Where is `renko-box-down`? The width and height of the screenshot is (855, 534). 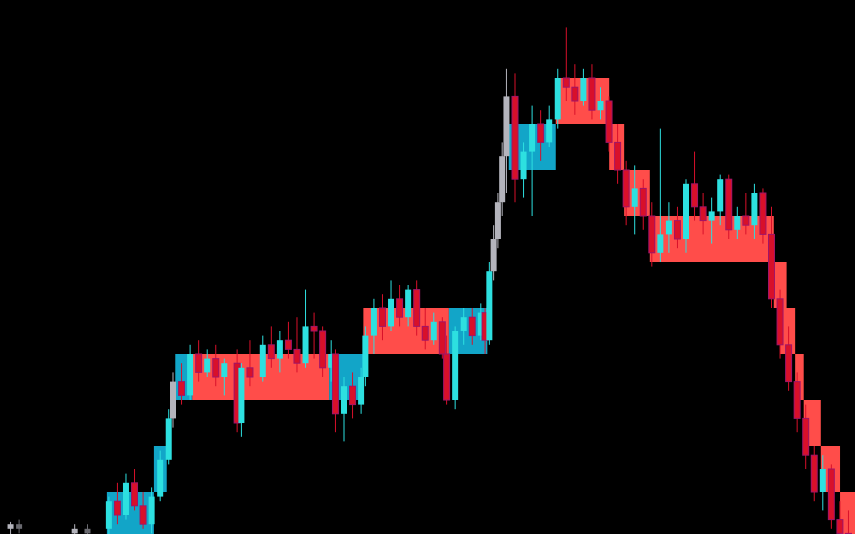 renko-box-down is located at coordinates (780, 285).